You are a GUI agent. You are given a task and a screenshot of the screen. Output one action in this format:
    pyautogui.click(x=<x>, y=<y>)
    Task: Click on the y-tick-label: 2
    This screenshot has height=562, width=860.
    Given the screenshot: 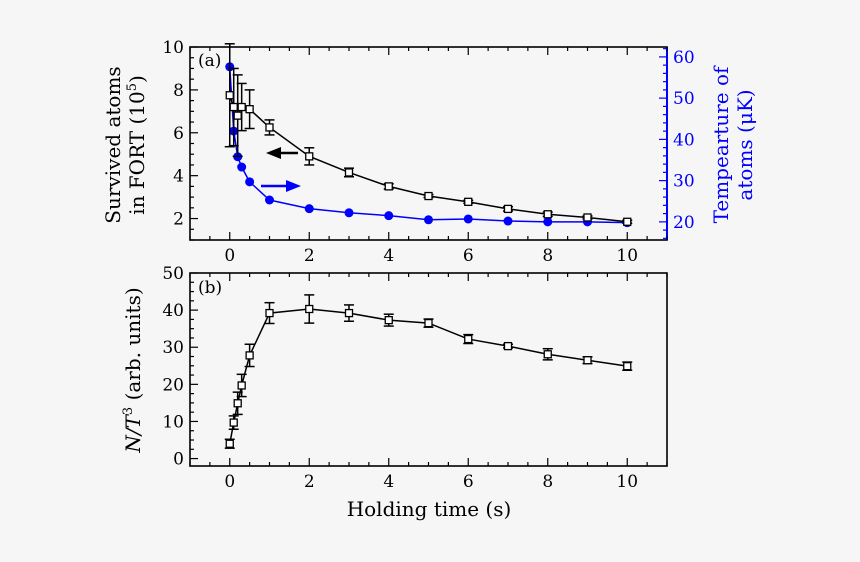 What is the action you would take?
    pyautogui.click(x=178, y=220)
    